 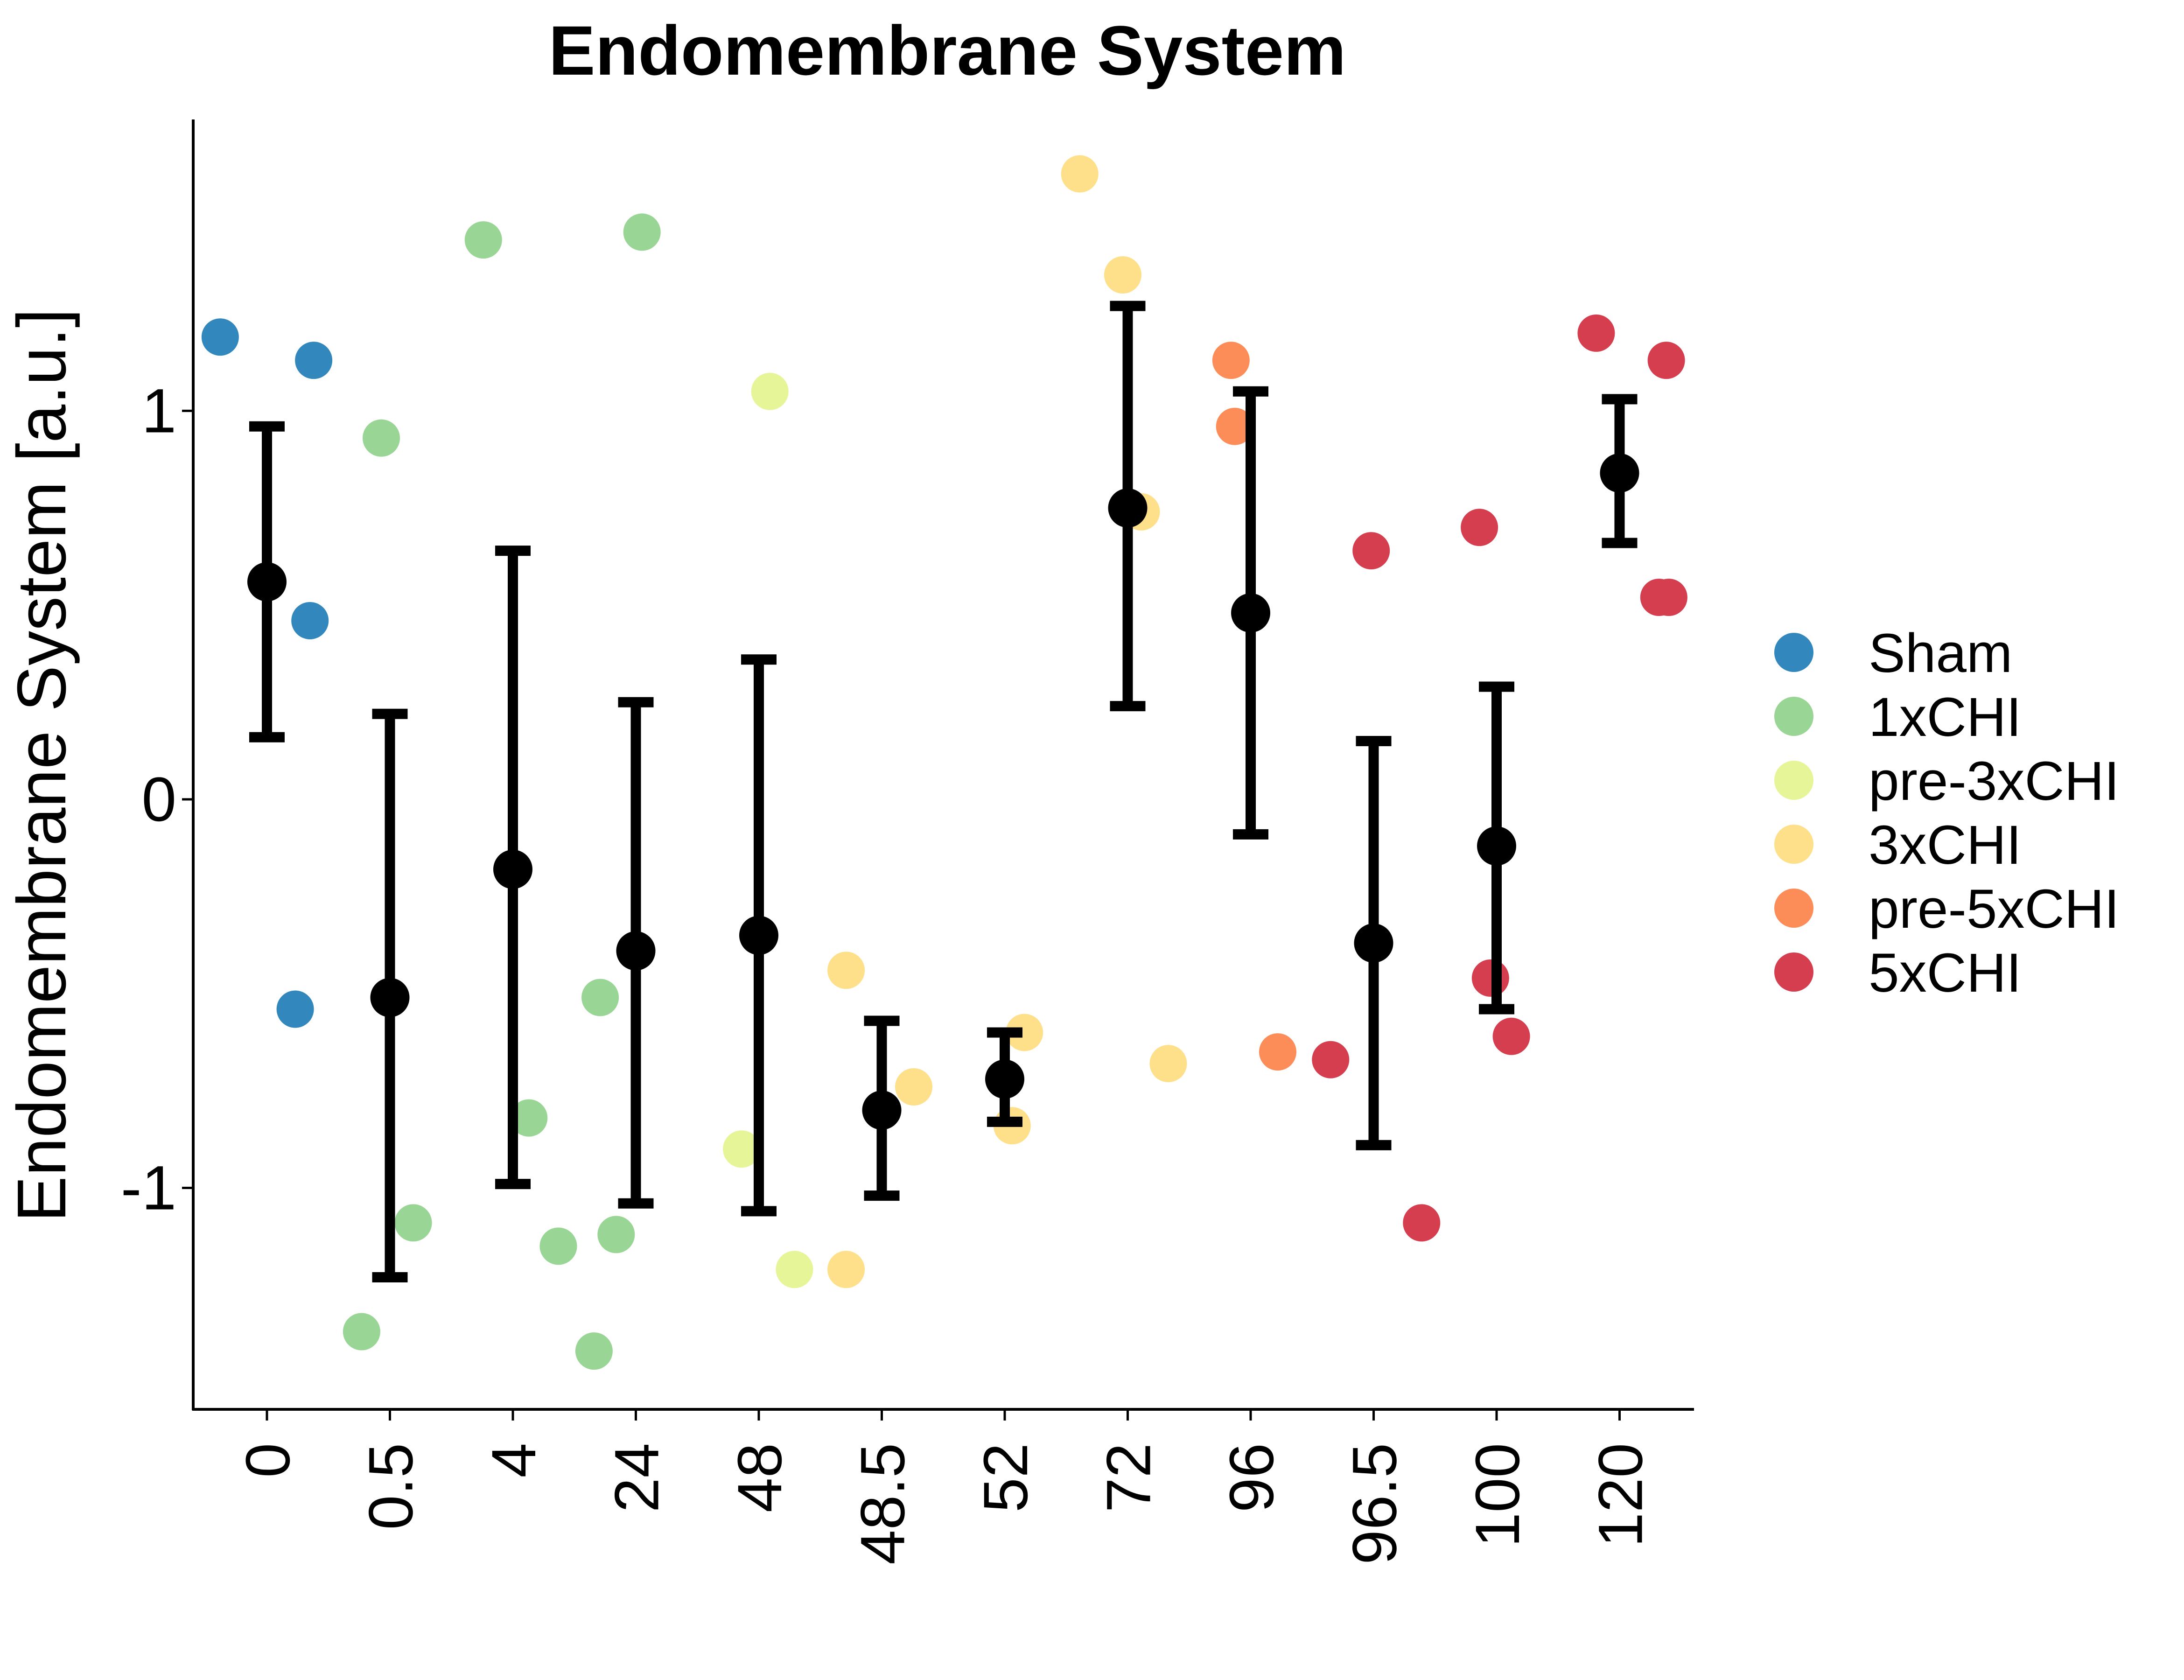 I want to click on x-tick-label: 72, so click(x=1129, y=1477).